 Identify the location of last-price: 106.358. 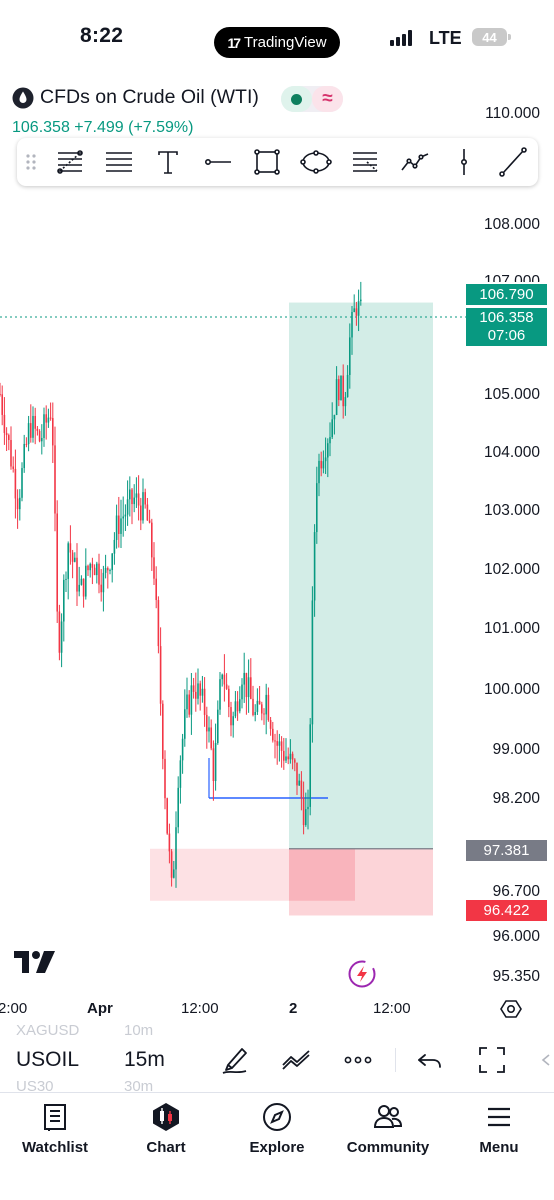
(506, 317).